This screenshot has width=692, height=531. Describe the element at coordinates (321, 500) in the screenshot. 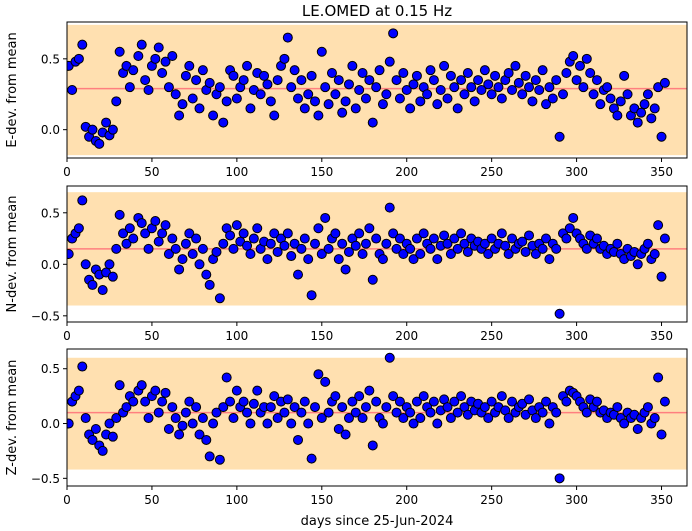

I see `x-tick-label: 150` at that location.